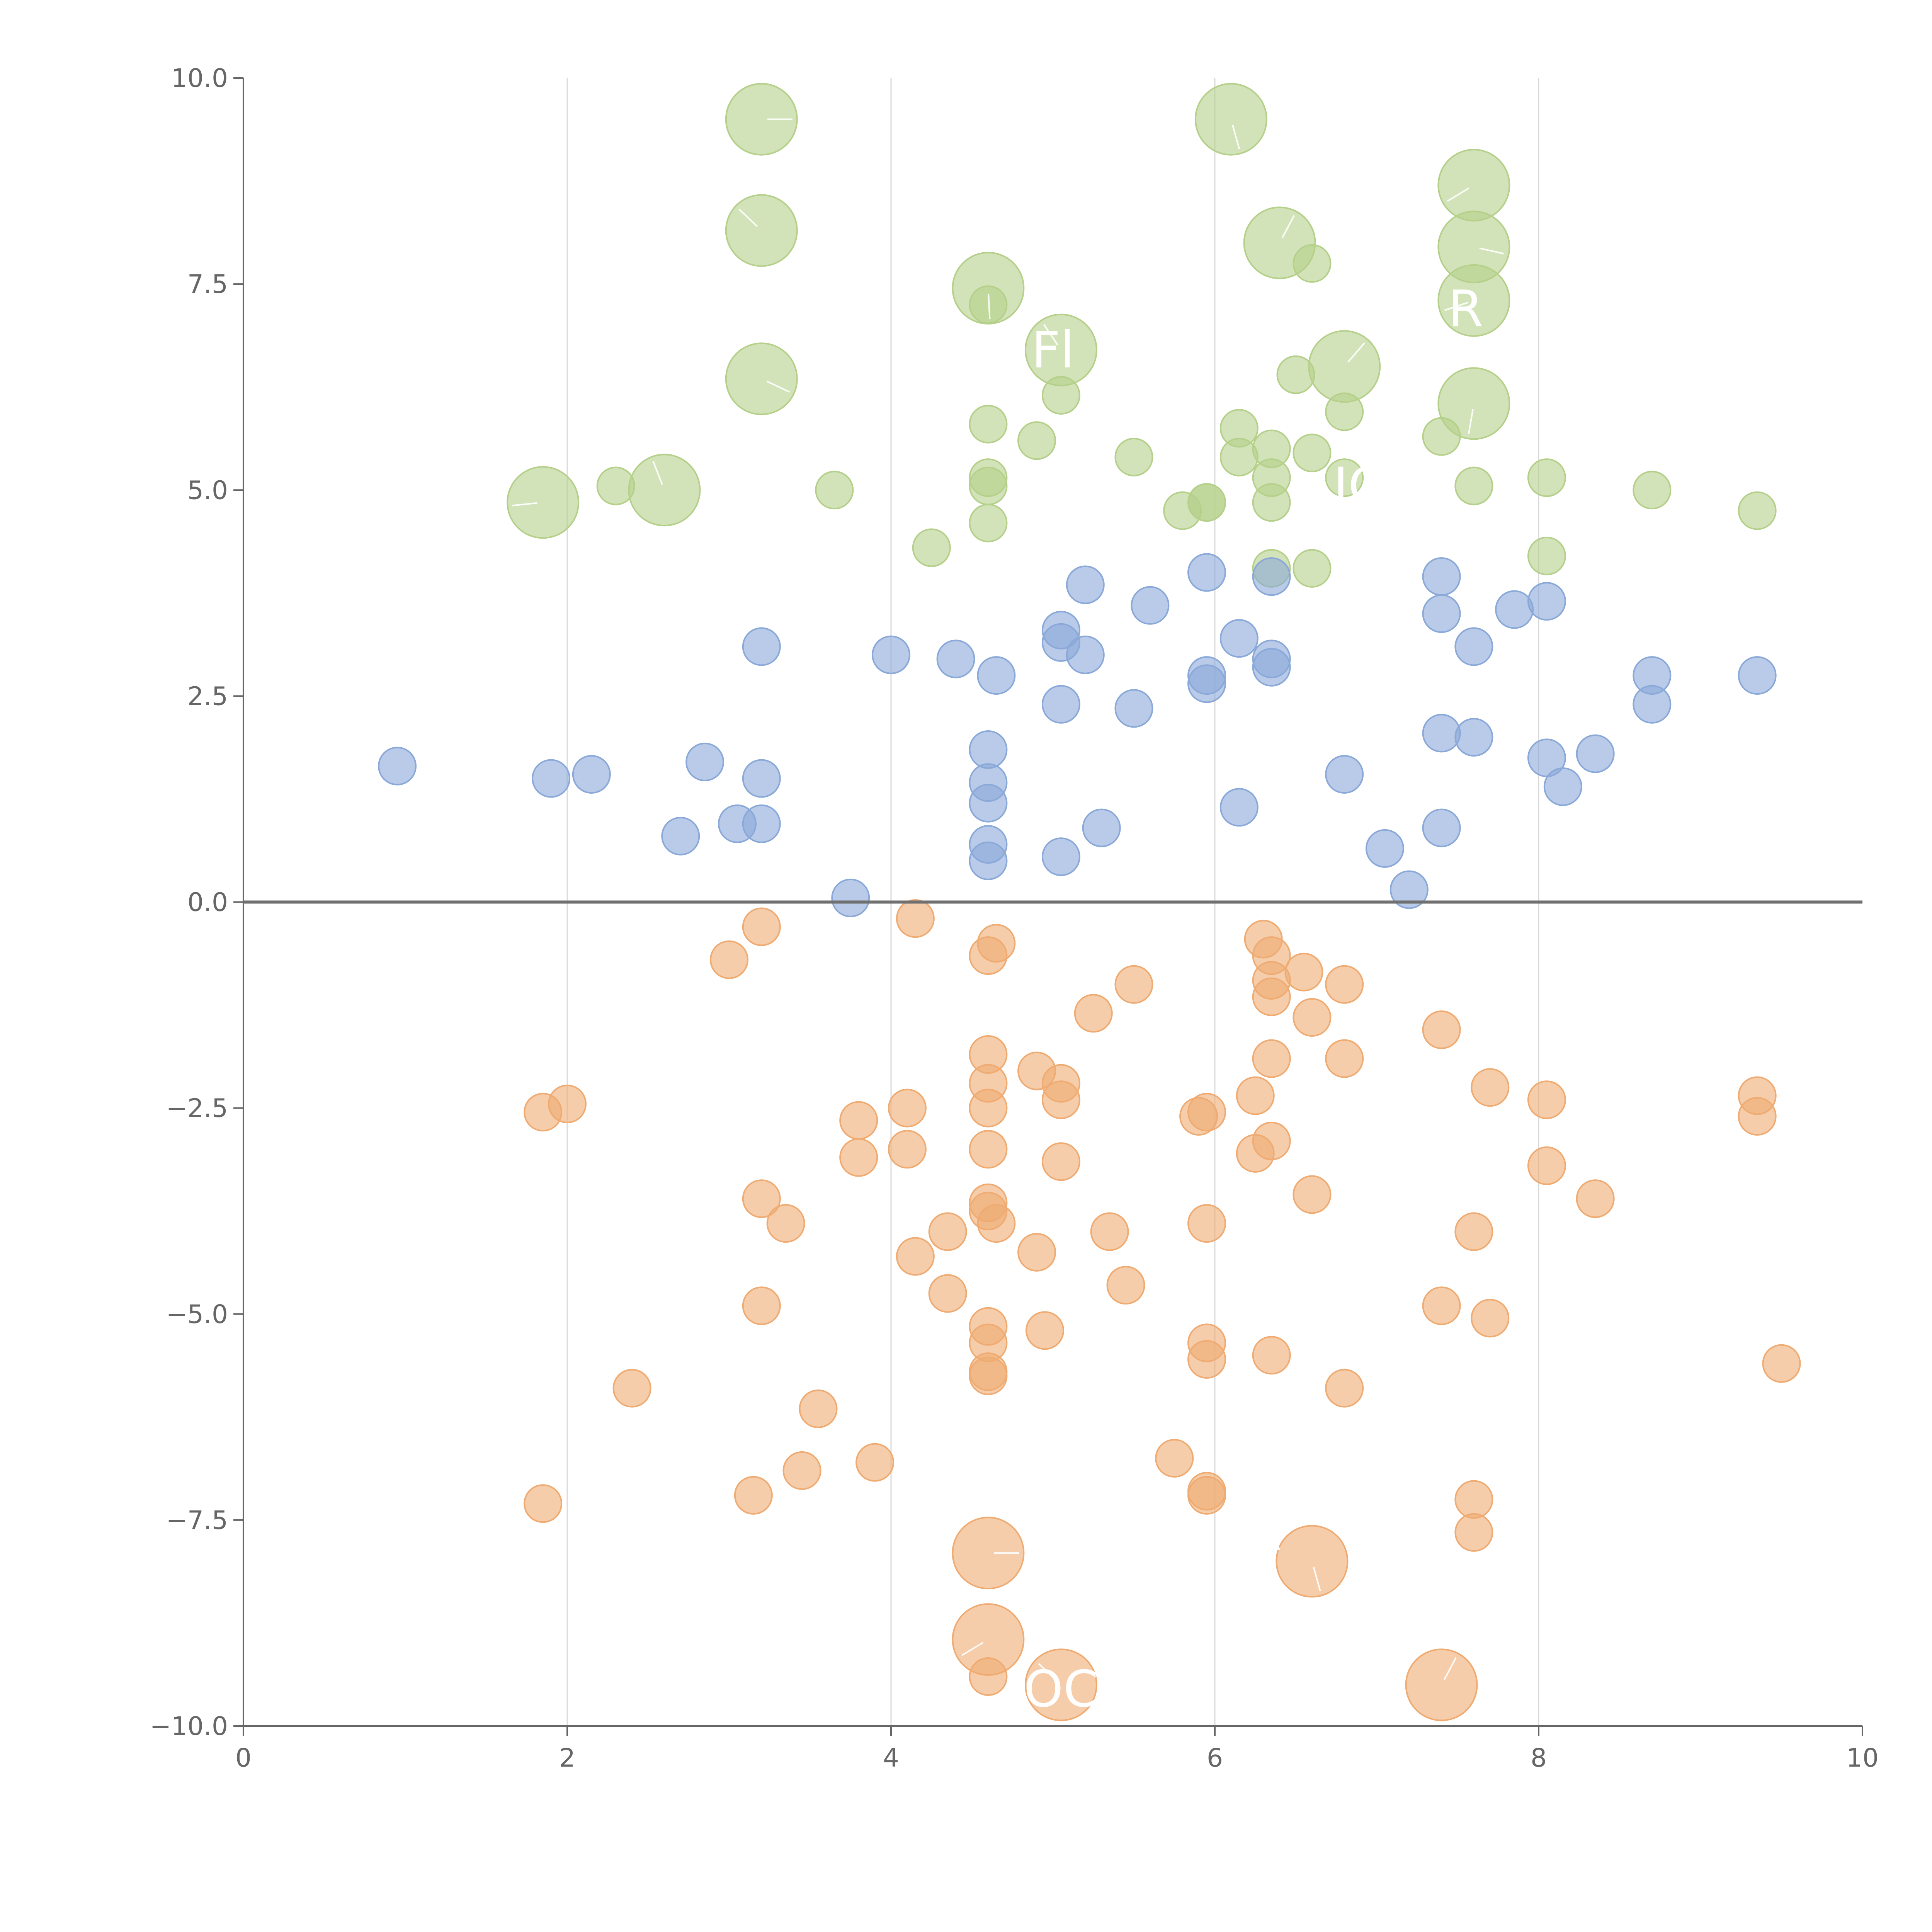 Image resolution: width=1932 pixels, height=1932 pixels. Describe the element at coordinates (197, 1520) in the screenshot. I see `y-tick-label: −7.5` at that location.